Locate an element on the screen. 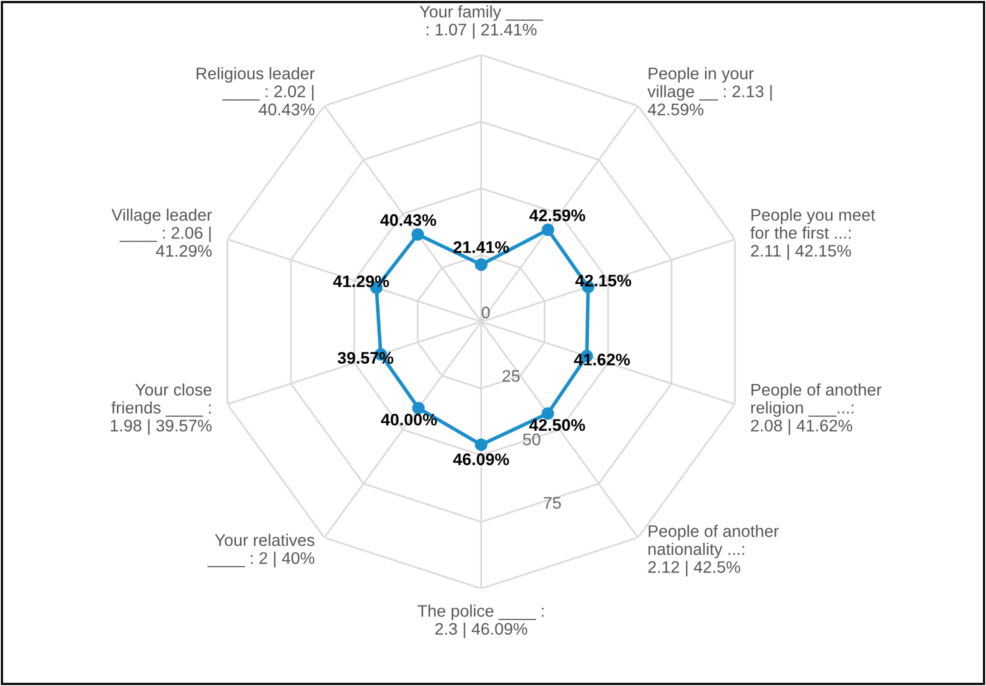  spoke-label: People in your village __ : 2.13 | 42.59% is located at coordinates (709, 91).